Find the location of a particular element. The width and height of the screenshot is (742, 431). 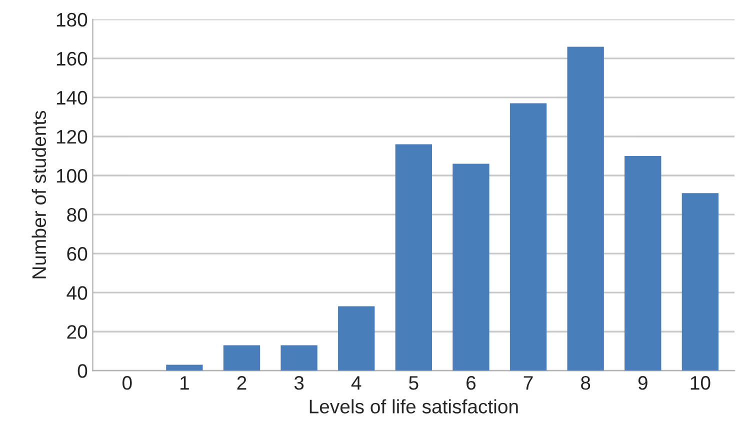

x-tick-label: 7 is located at coordinates (528, 383).